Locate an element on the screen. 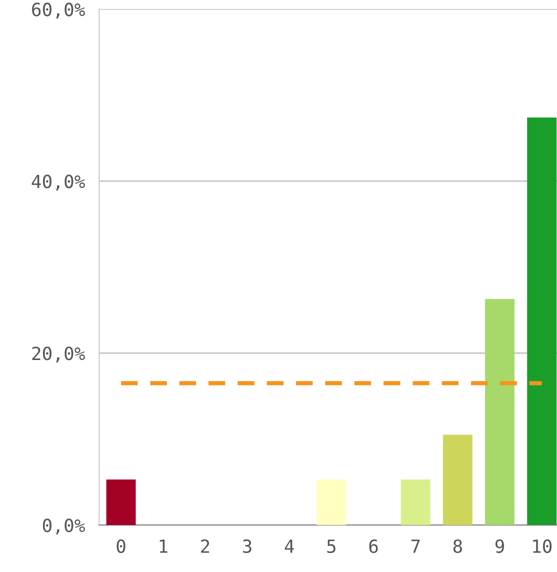 The width and height of the screenshot is (557, 572). y-tick-label: 60,0% is located at coordinates (58, 10).